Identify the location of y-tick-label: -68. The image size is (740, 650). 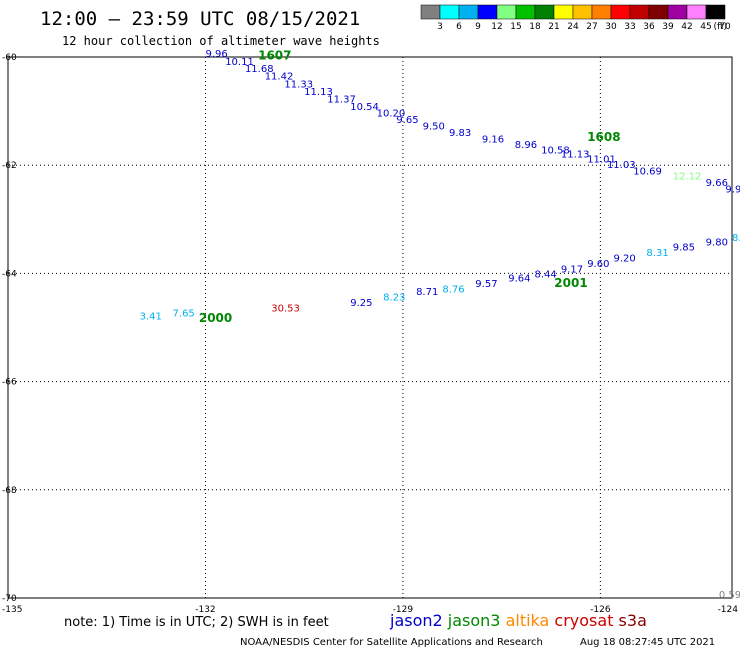
(9, 491).